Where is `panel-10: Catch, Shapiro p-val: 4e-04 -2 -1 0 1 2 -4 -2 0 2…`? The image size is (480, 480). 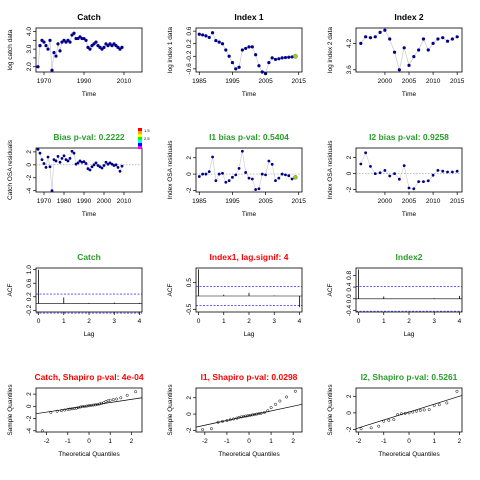
panel-10: Catch, Shapiro p-val: 4e-04 -2 -1 0 1 2 -4 -2 0 2… is located at coordinates (75, 415).